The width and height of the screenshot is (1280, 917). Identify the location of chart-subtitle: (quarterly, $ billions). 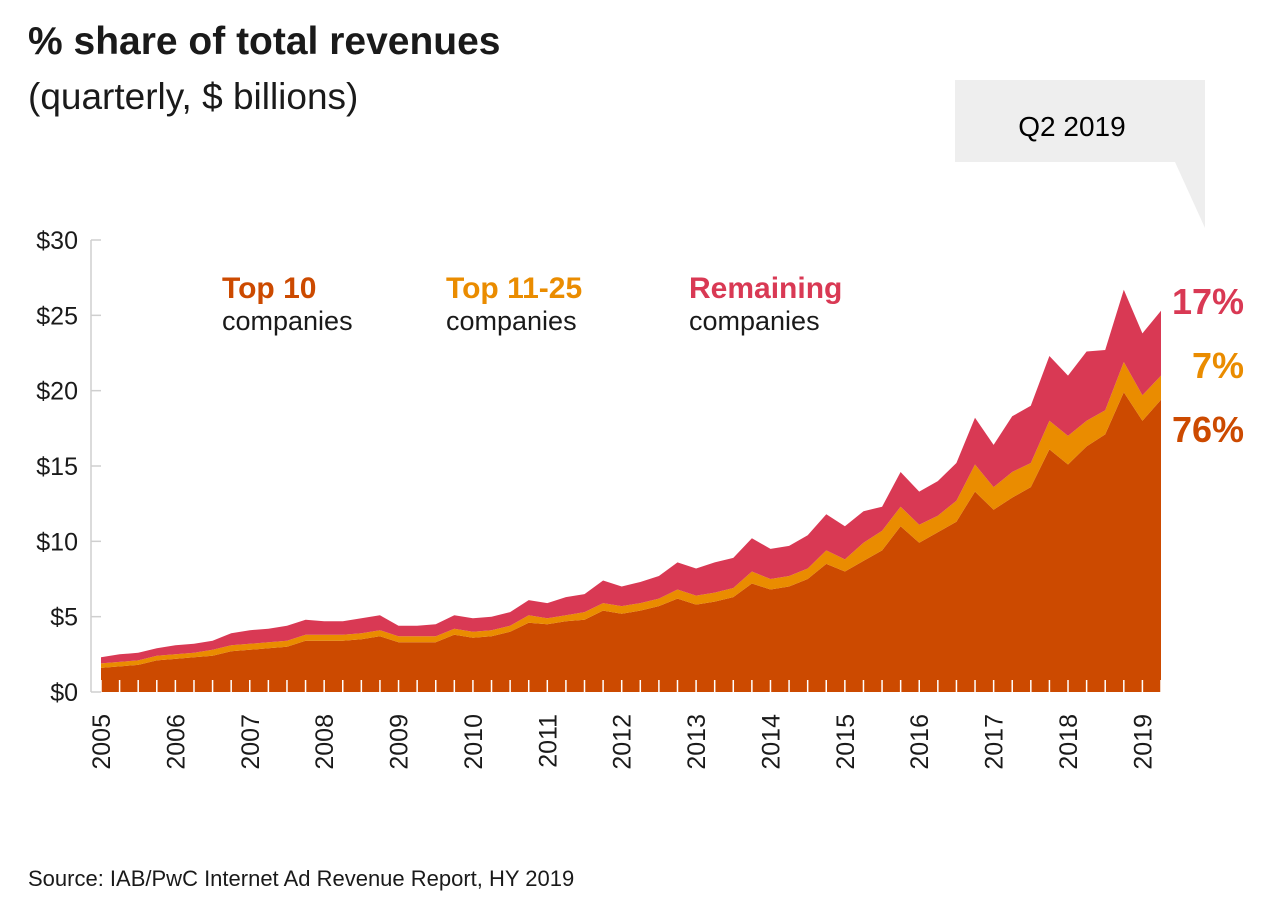
(193, 96).